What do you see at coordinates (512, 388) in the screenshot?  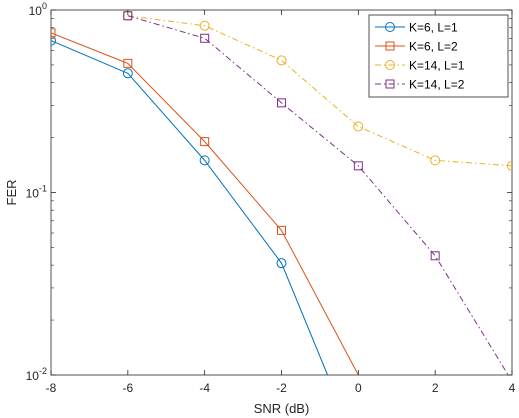 I see `x-tick-label: 4` at bounding box center [512, 388].